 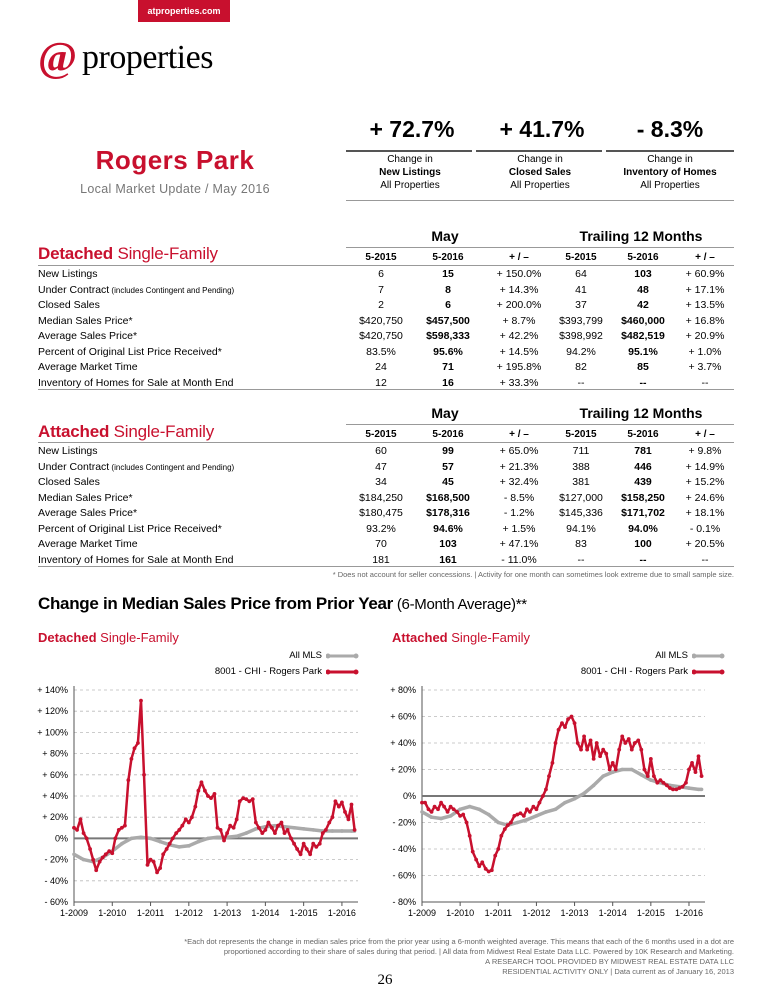 What do you see at coordinates (381, 559) in the screenshot?
I see `table-cell: 181` at bounding box center [381, 559].